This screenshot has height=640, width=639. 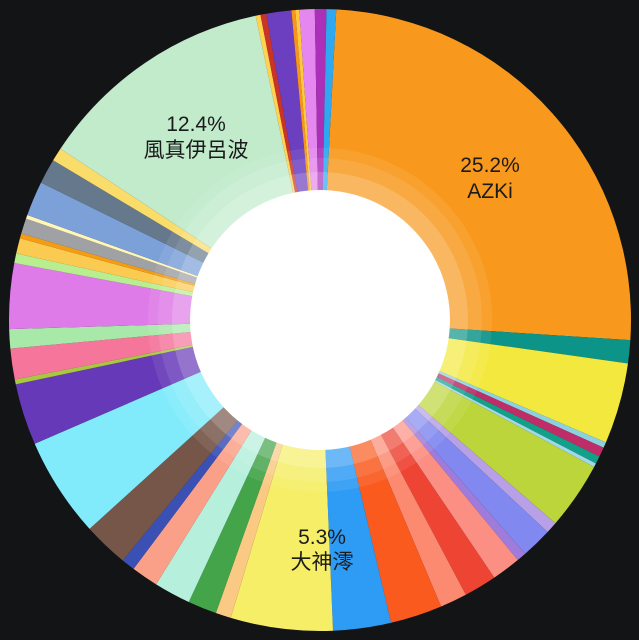 I want to click on slice-label-azki: 25.2% AZKi, so click(x=490, y=178).